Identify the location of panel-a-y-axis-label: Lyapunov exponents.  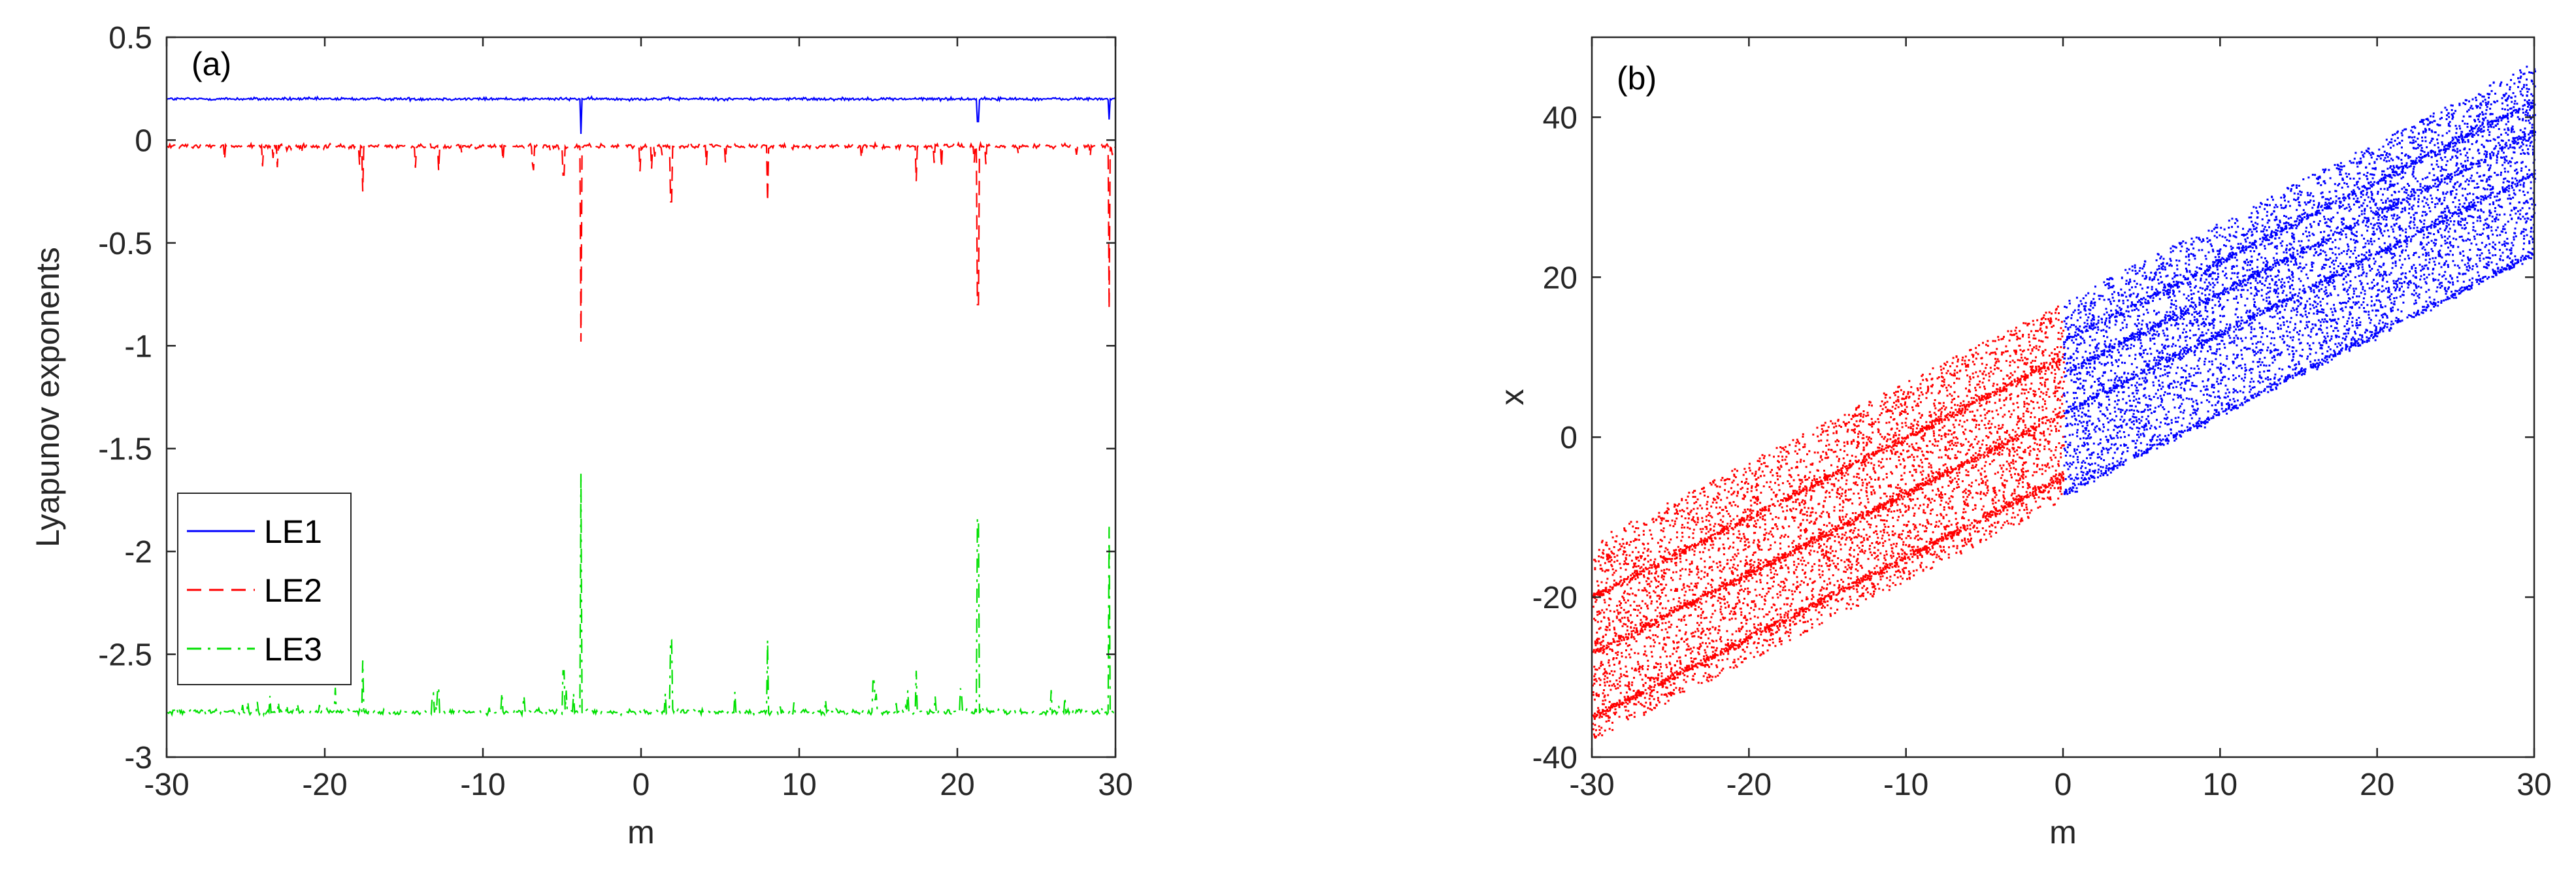
(47, 397).